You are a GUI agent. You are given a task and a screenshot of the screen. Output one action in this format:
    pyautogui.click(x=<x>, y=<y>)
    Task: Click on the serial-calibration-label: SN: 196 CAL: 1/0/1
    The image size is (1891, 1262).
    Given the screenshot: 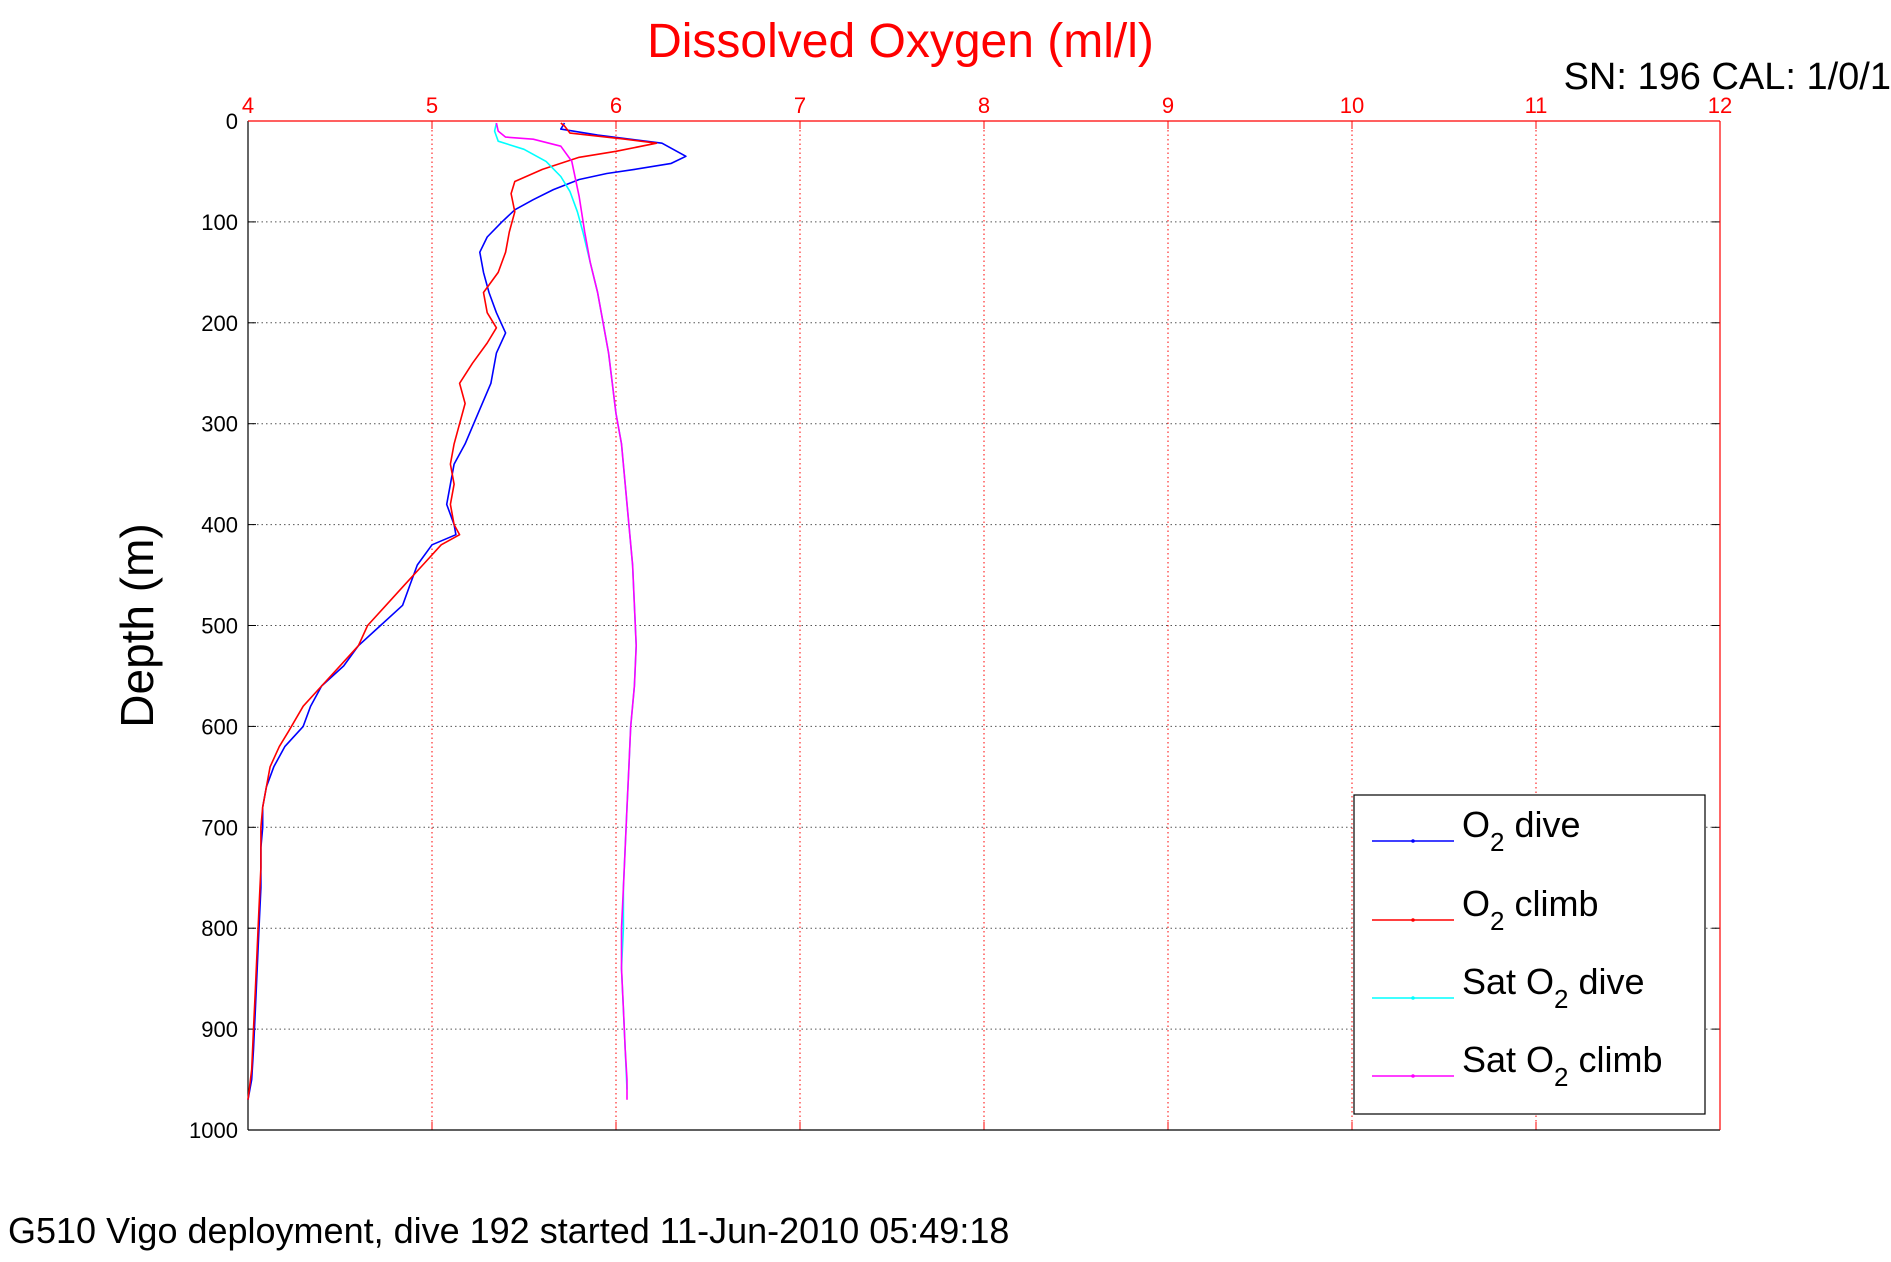 What is the action you would take?
    pyautogui.click(x=1727, y=77)
    